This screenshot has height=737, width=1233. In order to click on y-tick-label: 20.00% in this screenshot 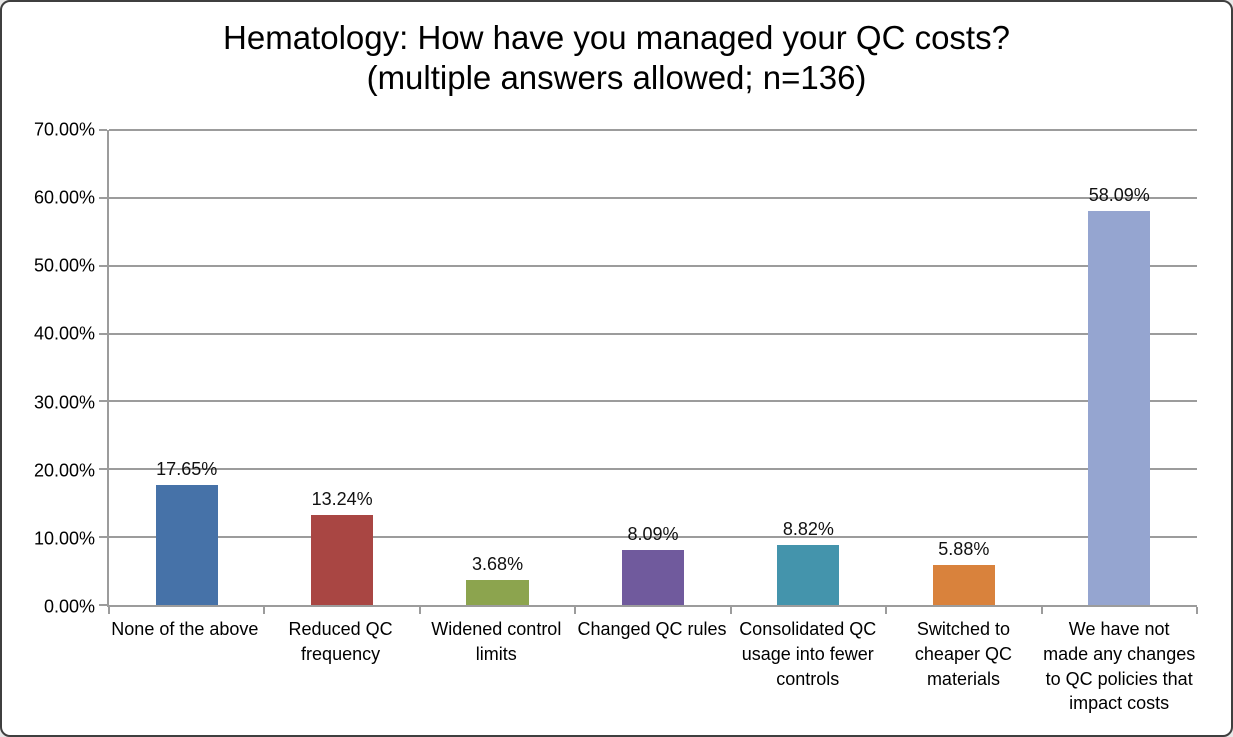, I will do `click(64, 470)`.